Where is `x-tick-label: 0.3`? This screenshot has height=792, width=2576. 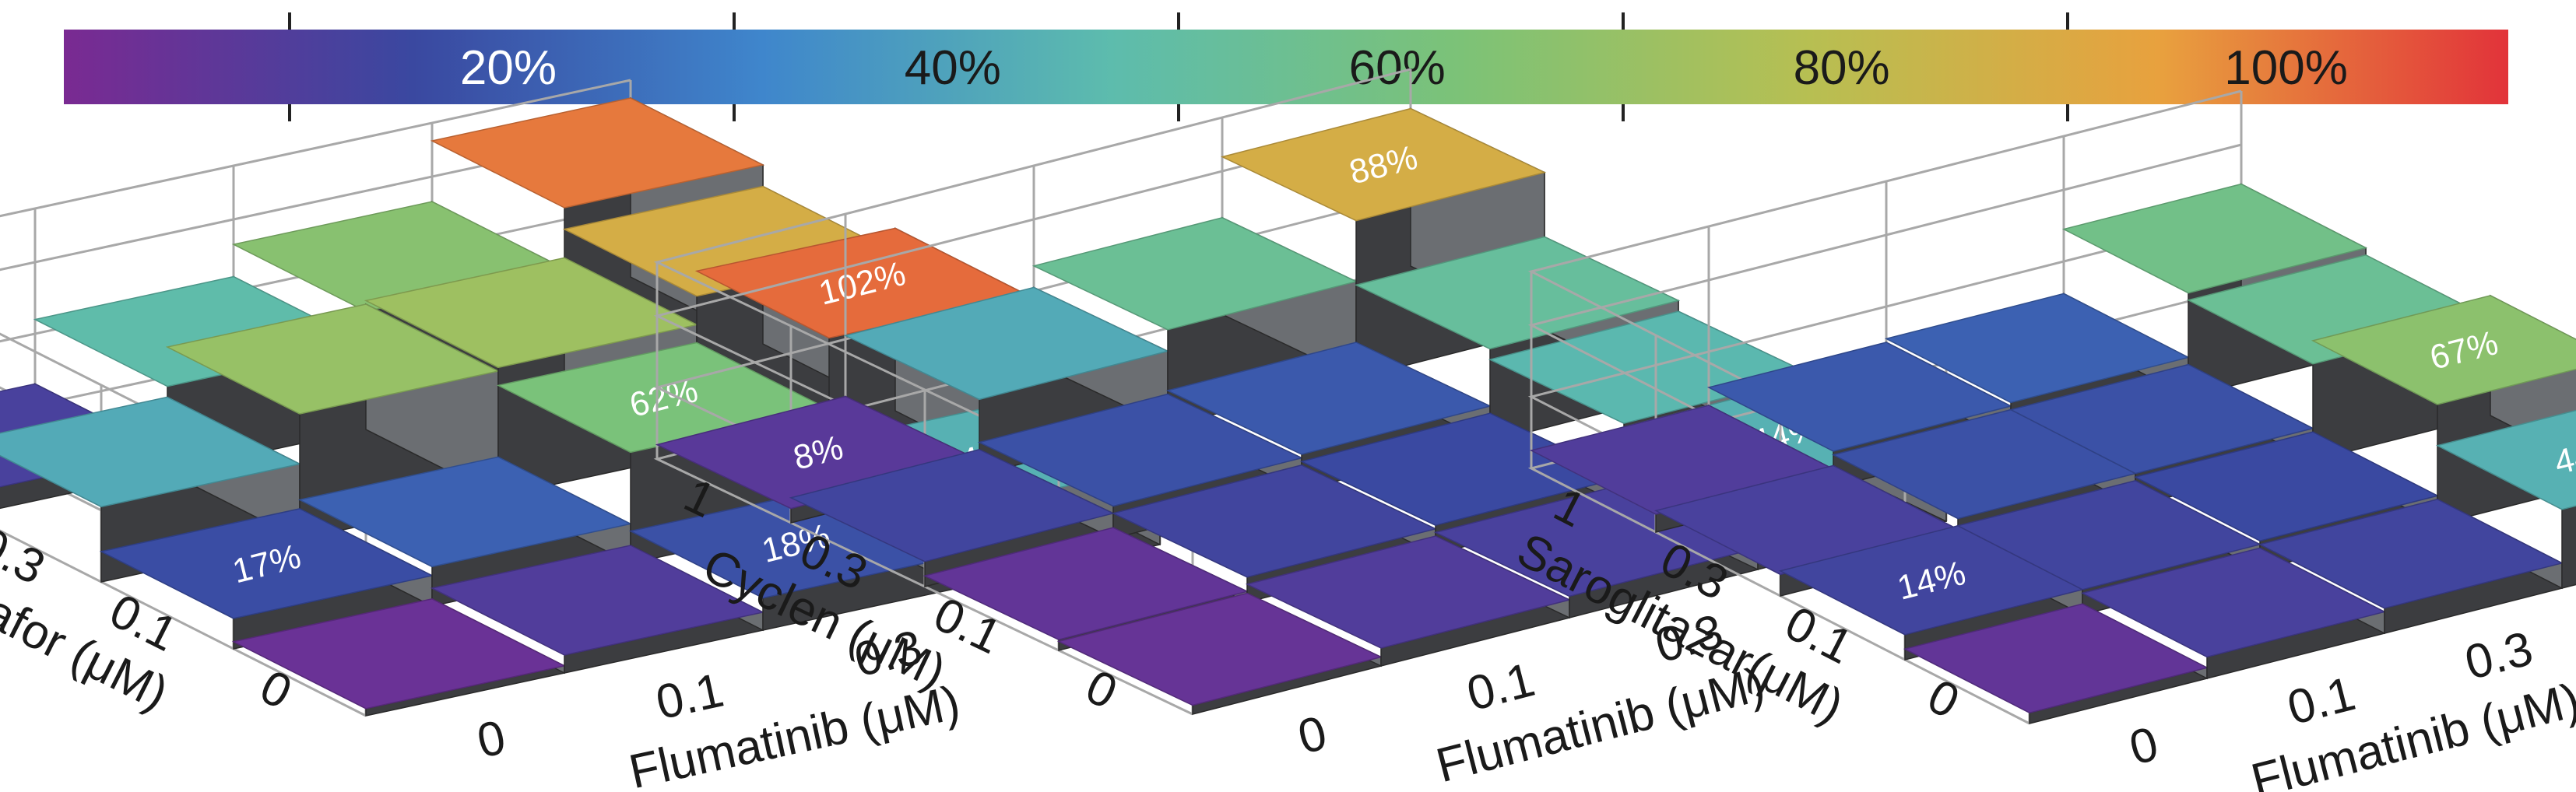 x-tick-label: 0.3 is located at coordinates (2499, 656).